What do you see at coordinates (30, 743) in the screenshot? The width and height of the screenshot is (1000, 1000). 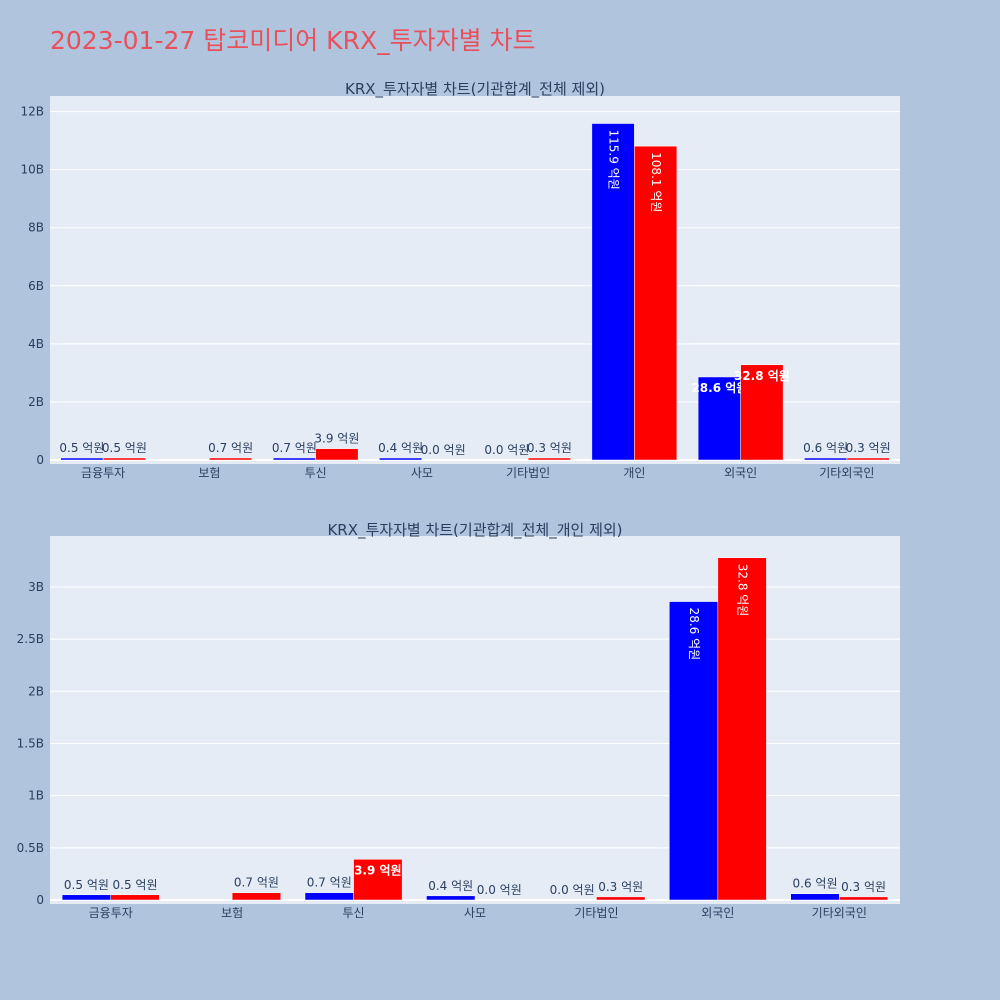 I see `y-tick-label: 1.5B` at bounding box center [30, 743].